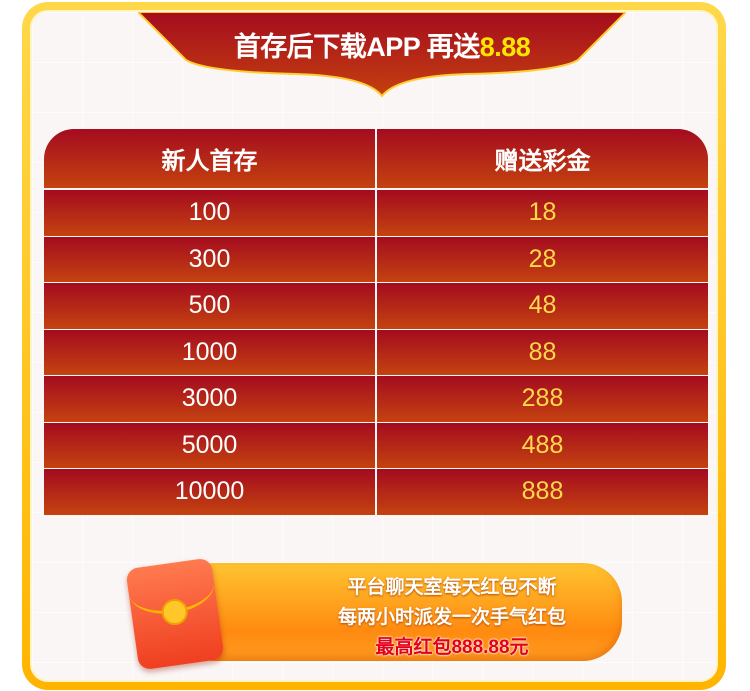  I want to click on bonus-cell: 888, so click(542, 492).